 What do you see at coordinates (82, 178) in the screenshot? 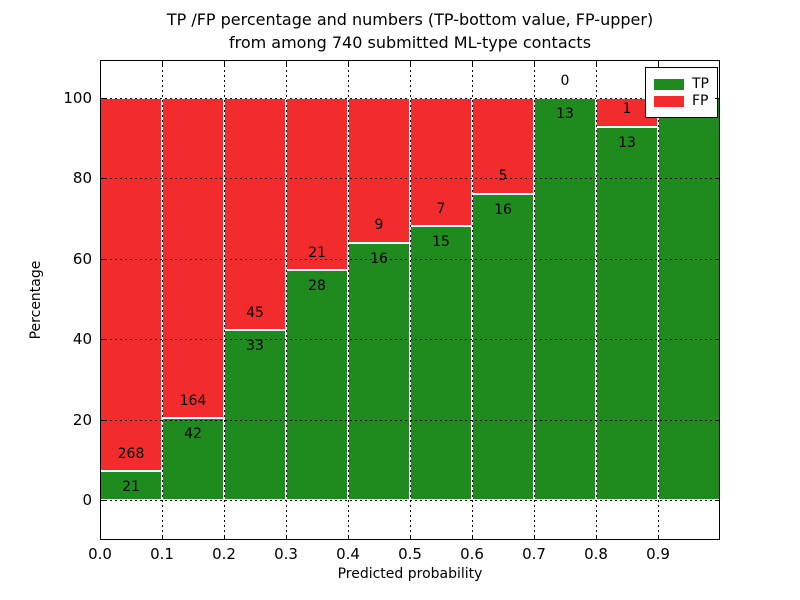
I see `y-tick-label-80: 80` at bounding box center [82, 178].